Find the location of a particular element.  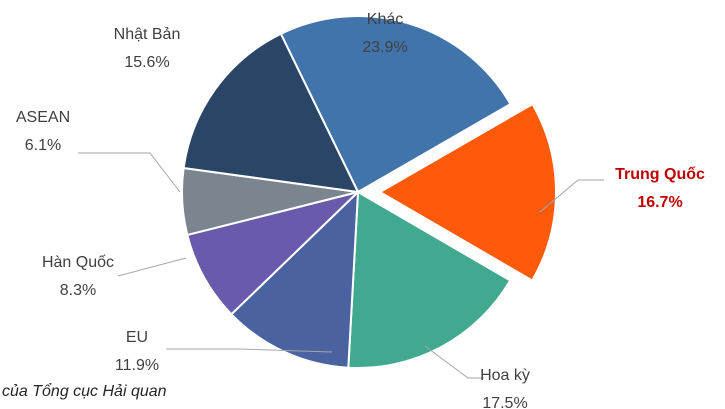

slice-value-label: 15.6% is located at coordinates (146, 62).